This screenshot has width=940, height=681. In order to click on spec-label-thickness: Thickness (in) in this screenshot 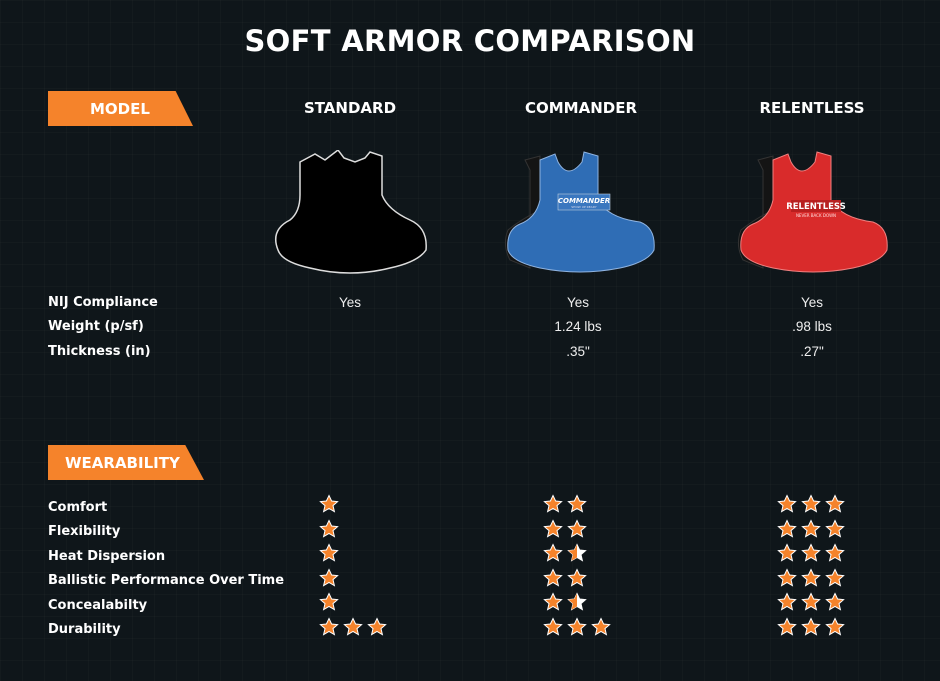, I will do `click(99, 351)`.